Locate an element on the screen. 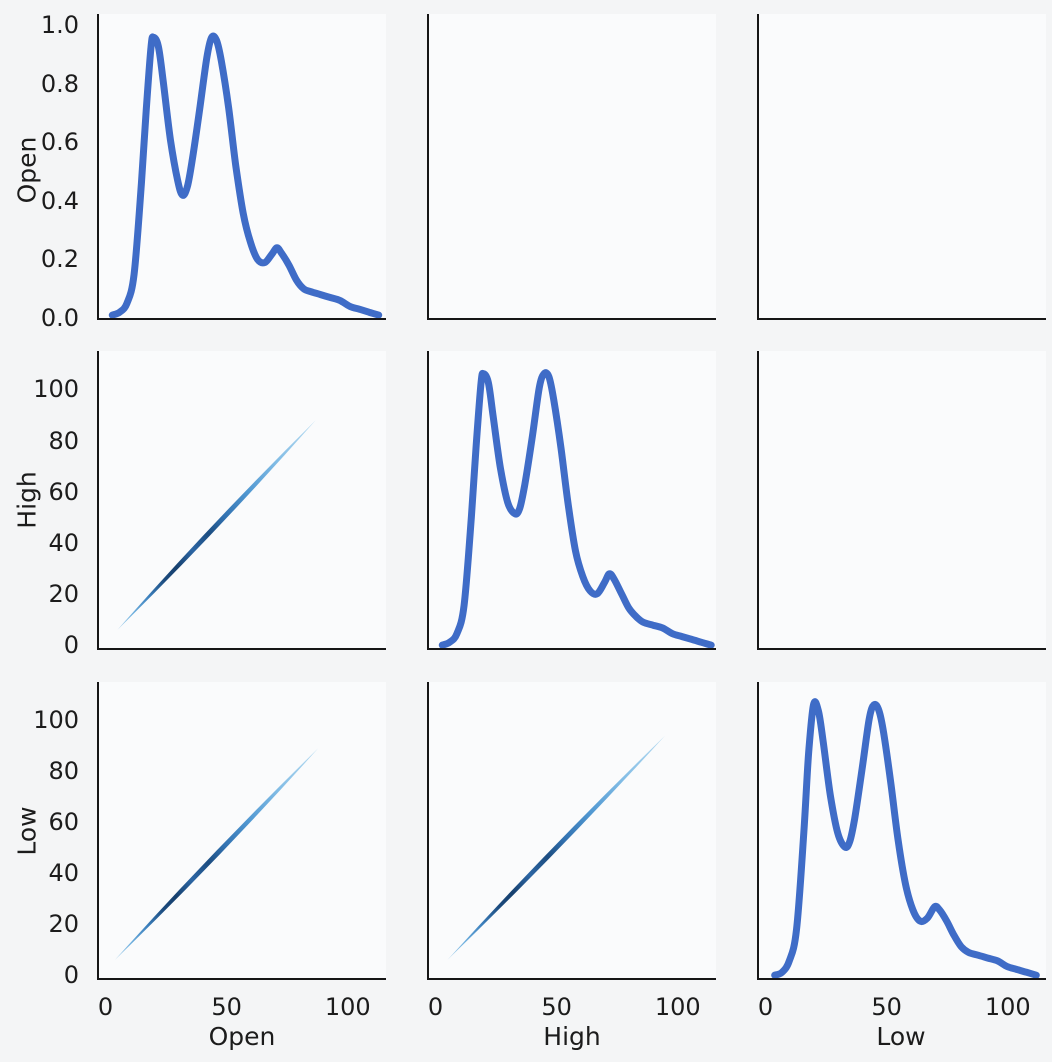 The width and height of the screenshot is (1052, 1062). x-axis-label-high: High is located at coordinates (572, 1036).